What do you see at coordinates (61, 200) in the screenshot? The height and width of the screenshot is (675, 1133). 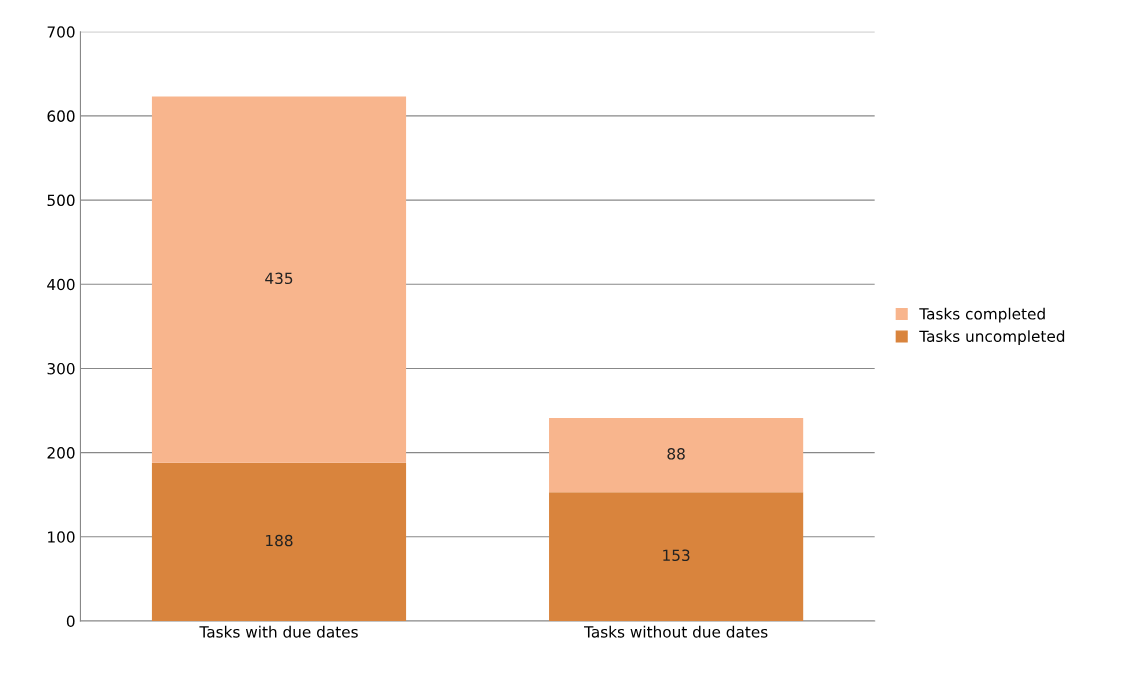 I see `y-tick-label: 500` at bounding box center [61, 200].